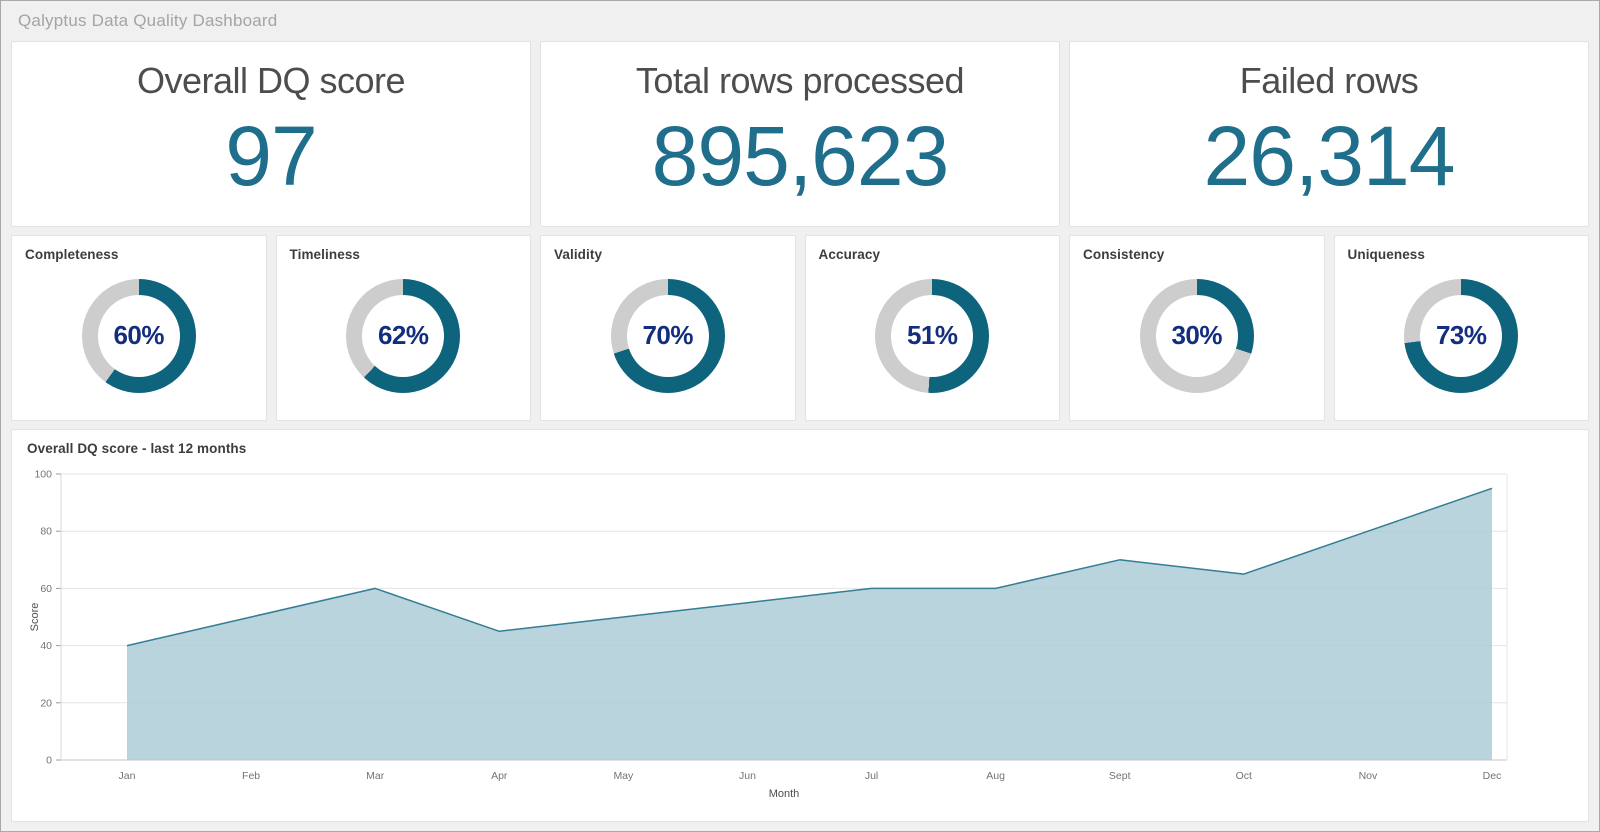 Image resolution: width=1600 pixels, height=832 pixels. I want to click on kpi-value: 26,314, so click(1329, 156).